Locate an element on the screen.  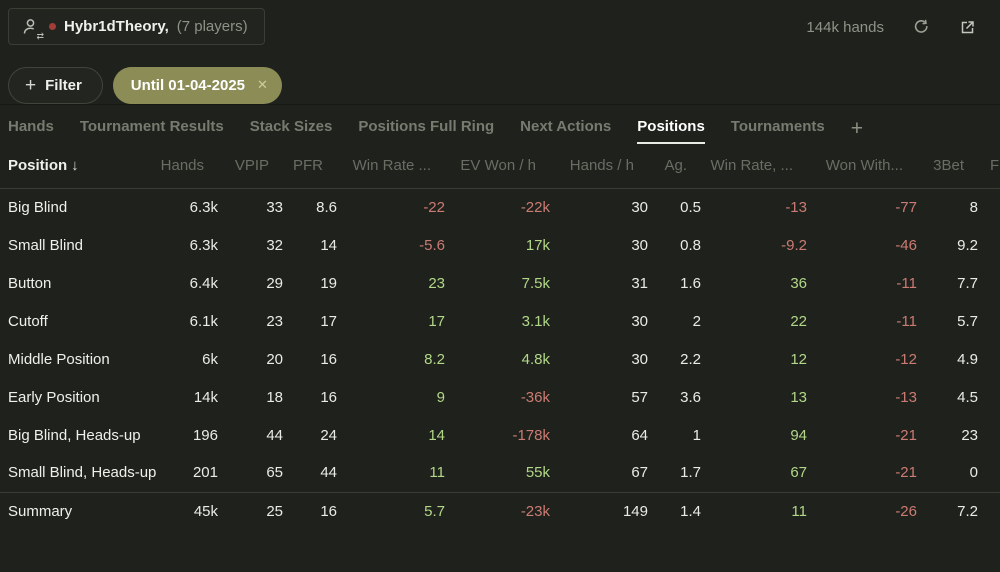
add-filter-label: Filter is located at coordinates (63, 85).